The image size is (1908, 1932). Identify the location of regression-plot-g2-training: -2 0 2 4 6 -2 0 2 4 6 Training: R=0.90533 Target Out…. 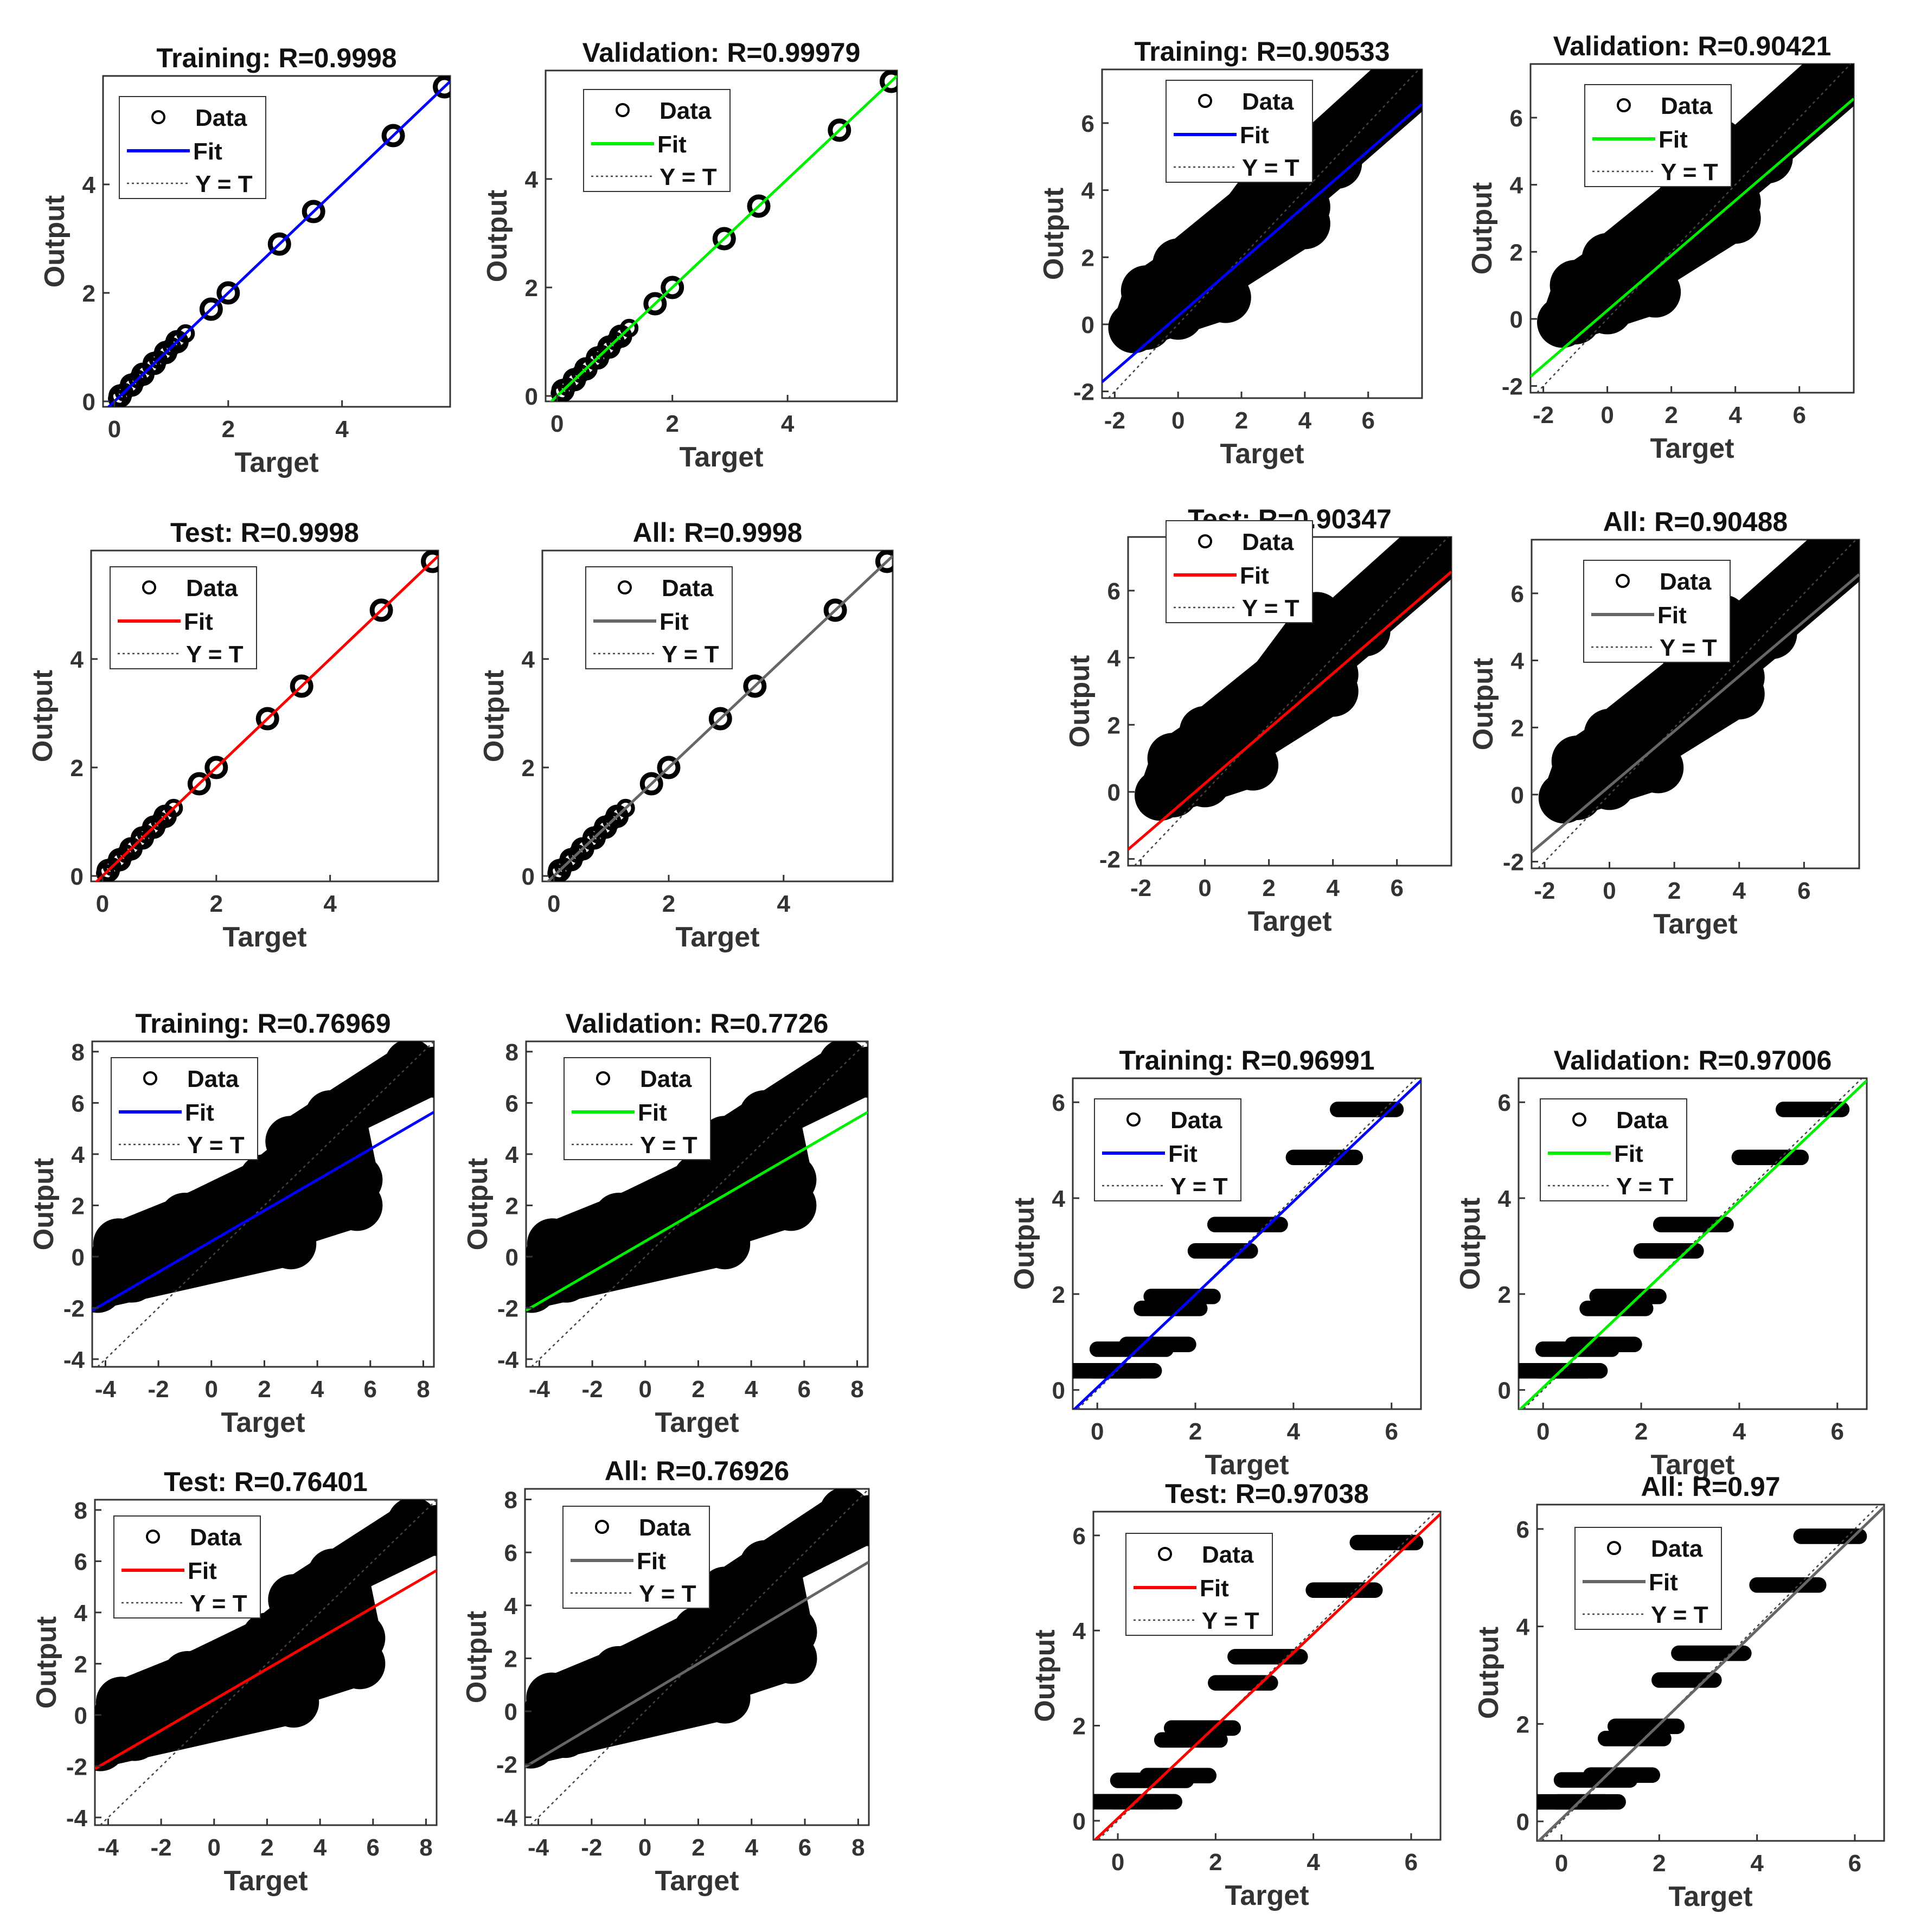
(1230, 253).